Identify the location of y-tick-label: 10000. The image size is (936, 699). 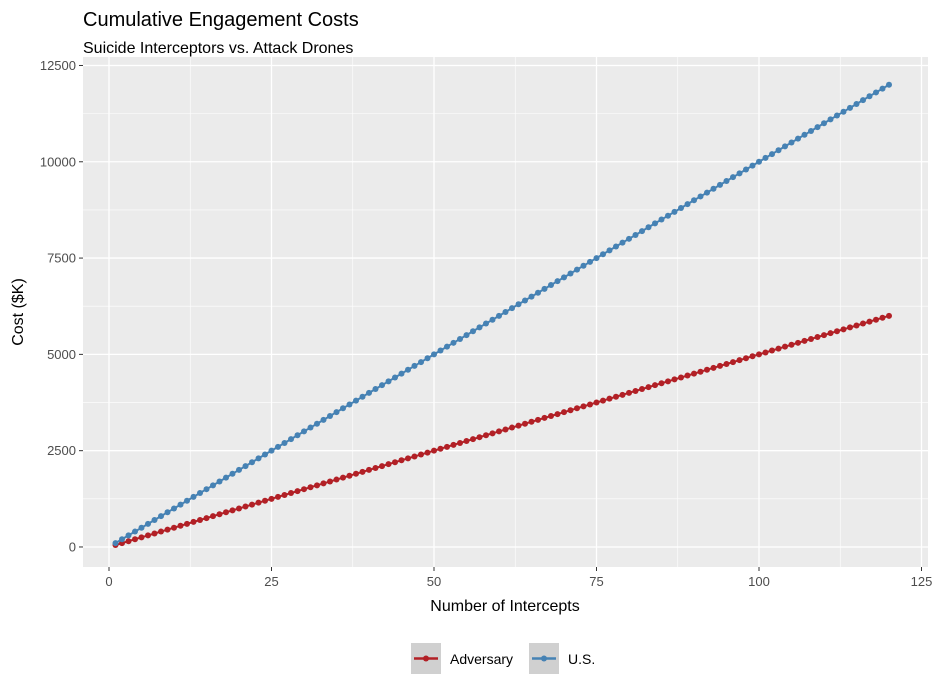
(58, 161).